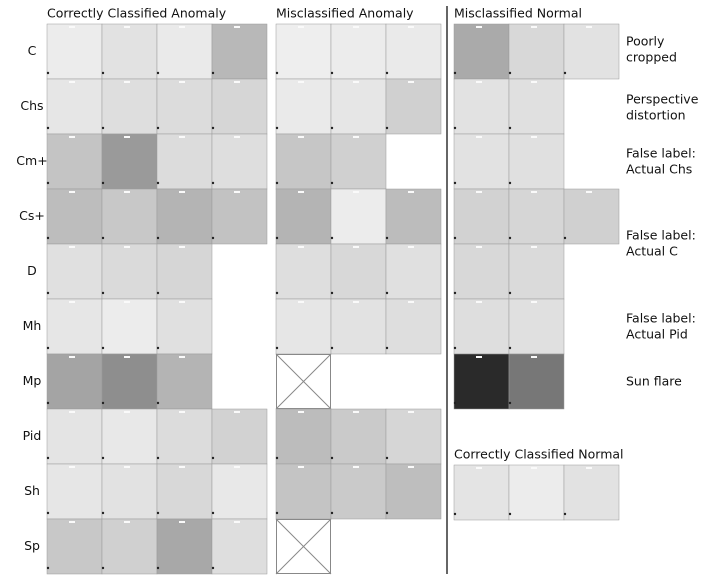  Describe the element at coordinates (659, 169) in the screenshot. I see `note: Actual Chs` at that location.